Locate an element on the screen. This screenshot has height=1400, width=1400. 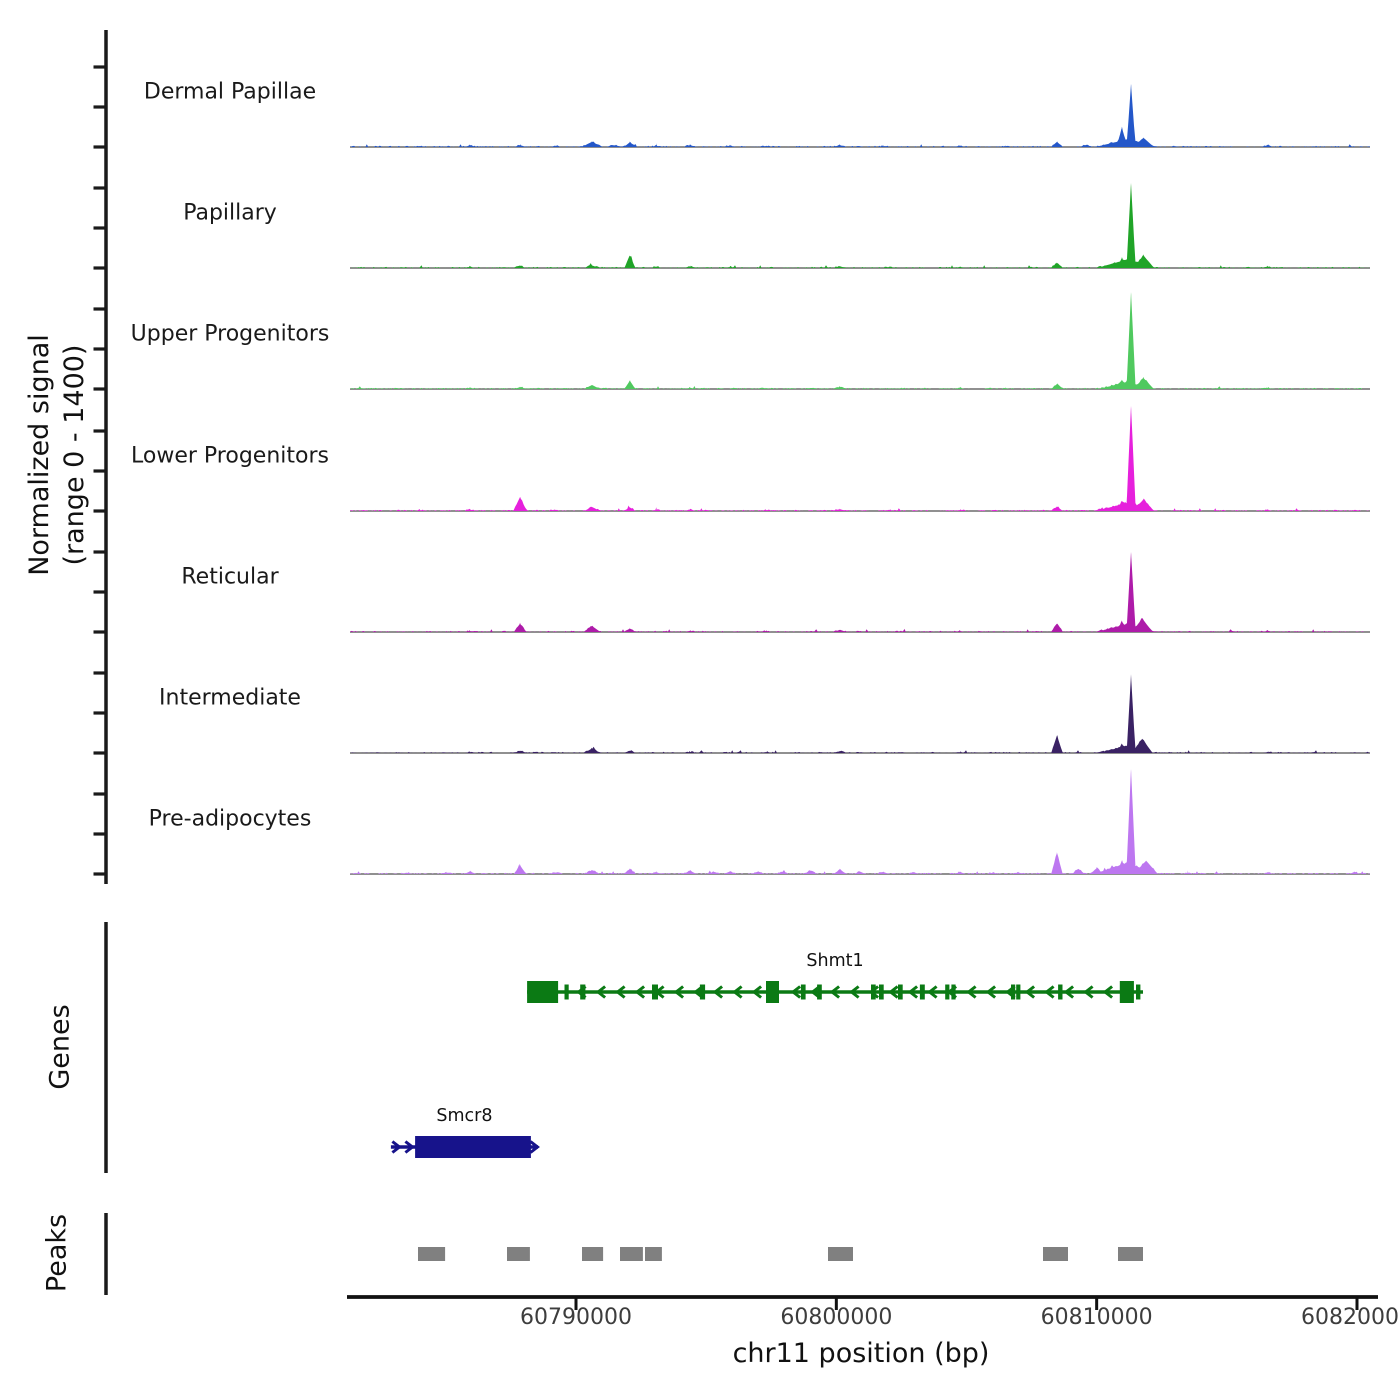
x-tick-label-60800000: 60800000 is located at coordinates (836, 1317).